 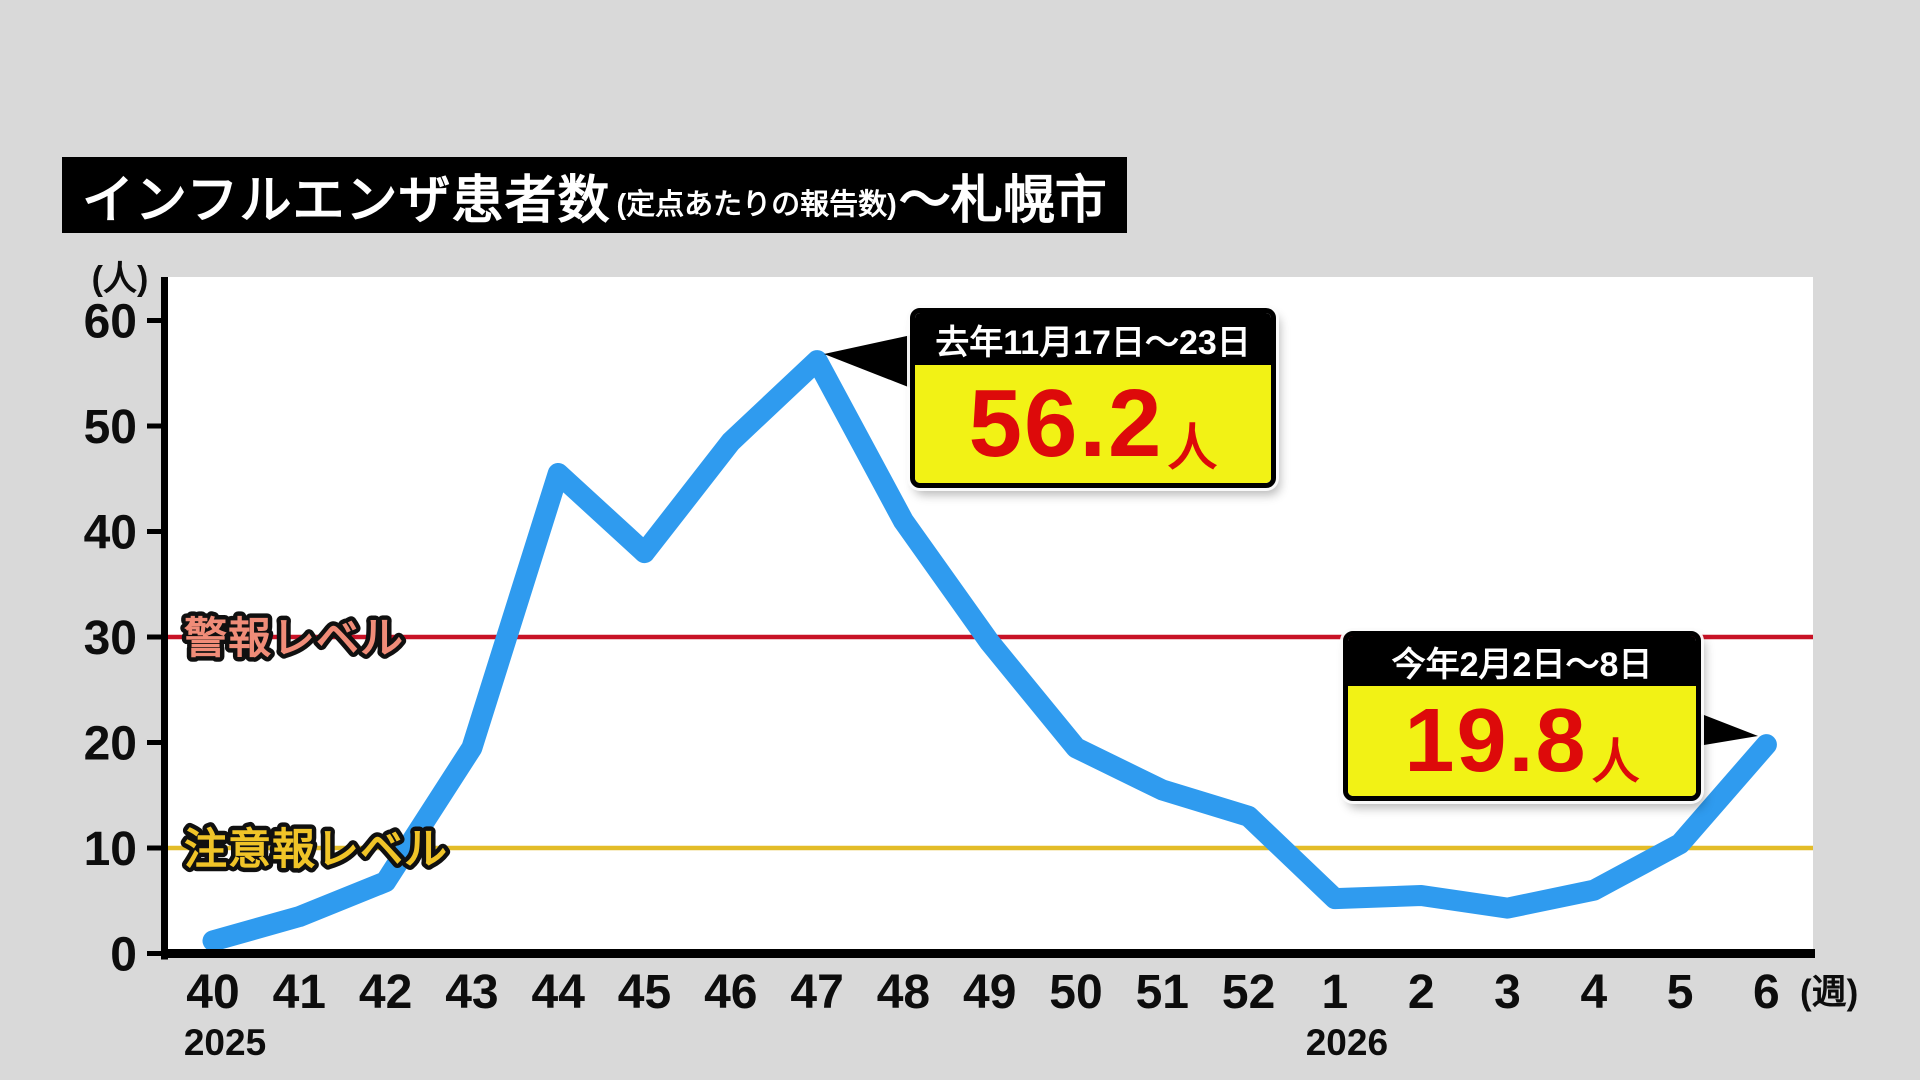 What do you see at coordinates (559, 992) in the screenshot?
I see `x-tick-label: 44` at bounding box center [559, 992].